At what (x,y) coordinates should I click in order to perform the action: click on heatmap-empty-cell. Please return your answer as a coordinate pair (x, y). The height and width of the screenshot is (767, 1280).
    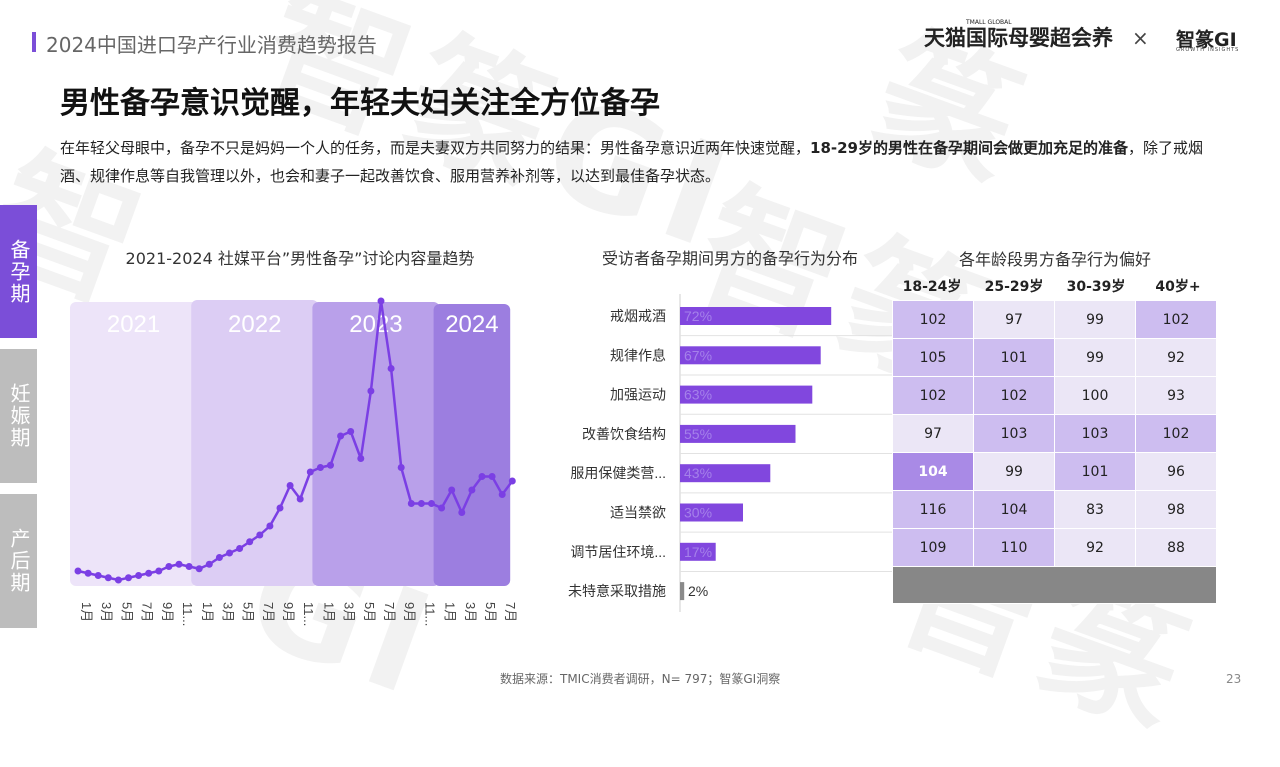
    Looking at the image, I should click on (1054, 585).